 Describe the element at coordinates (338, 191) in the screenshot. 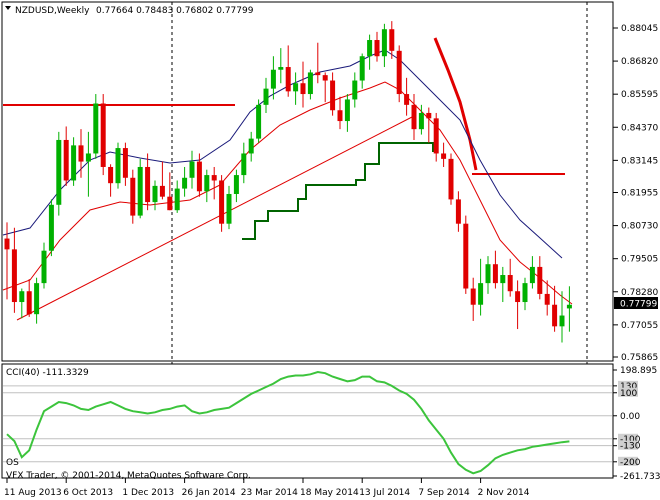

I see `support-ladder` at that location.